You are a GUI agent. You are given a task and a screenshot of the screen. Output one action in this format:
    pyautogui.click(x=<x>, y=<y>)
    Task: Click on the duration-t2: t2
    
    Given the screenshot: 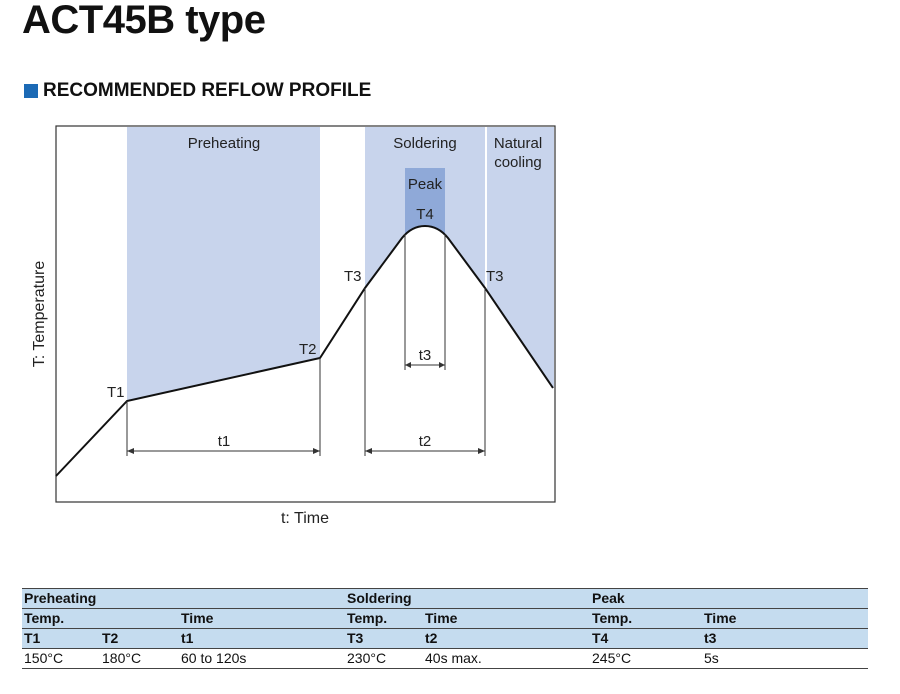 What is the action you would take?
    pyautogui.click(x=425, y=441)
    